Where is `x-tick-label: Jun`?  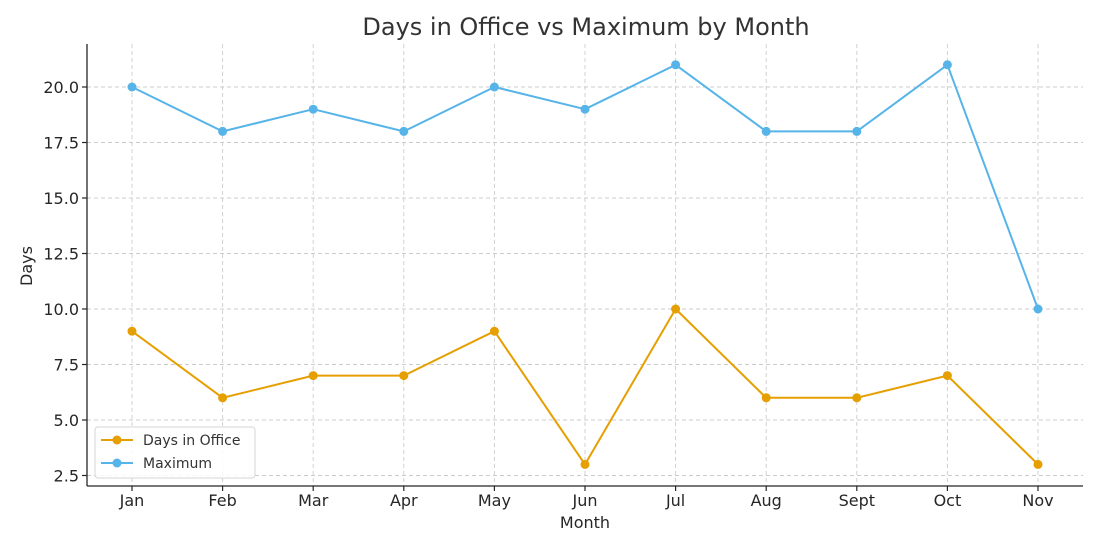
x-tick-label: Jun is located at coordinates (585, 500).